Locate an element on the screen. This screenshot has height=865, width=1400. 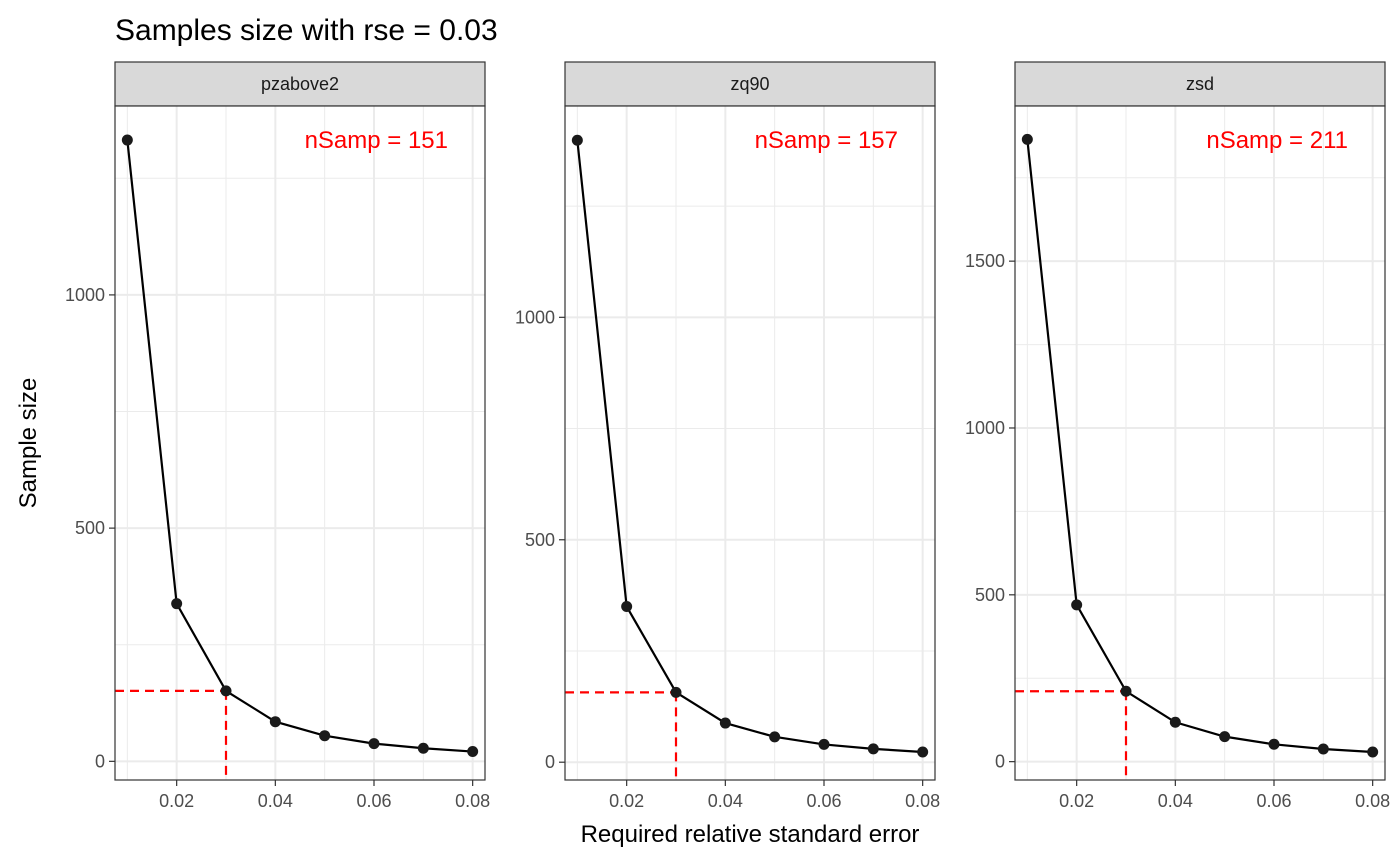
y-tick-label: 1500 is located at coordinates (985, 261).